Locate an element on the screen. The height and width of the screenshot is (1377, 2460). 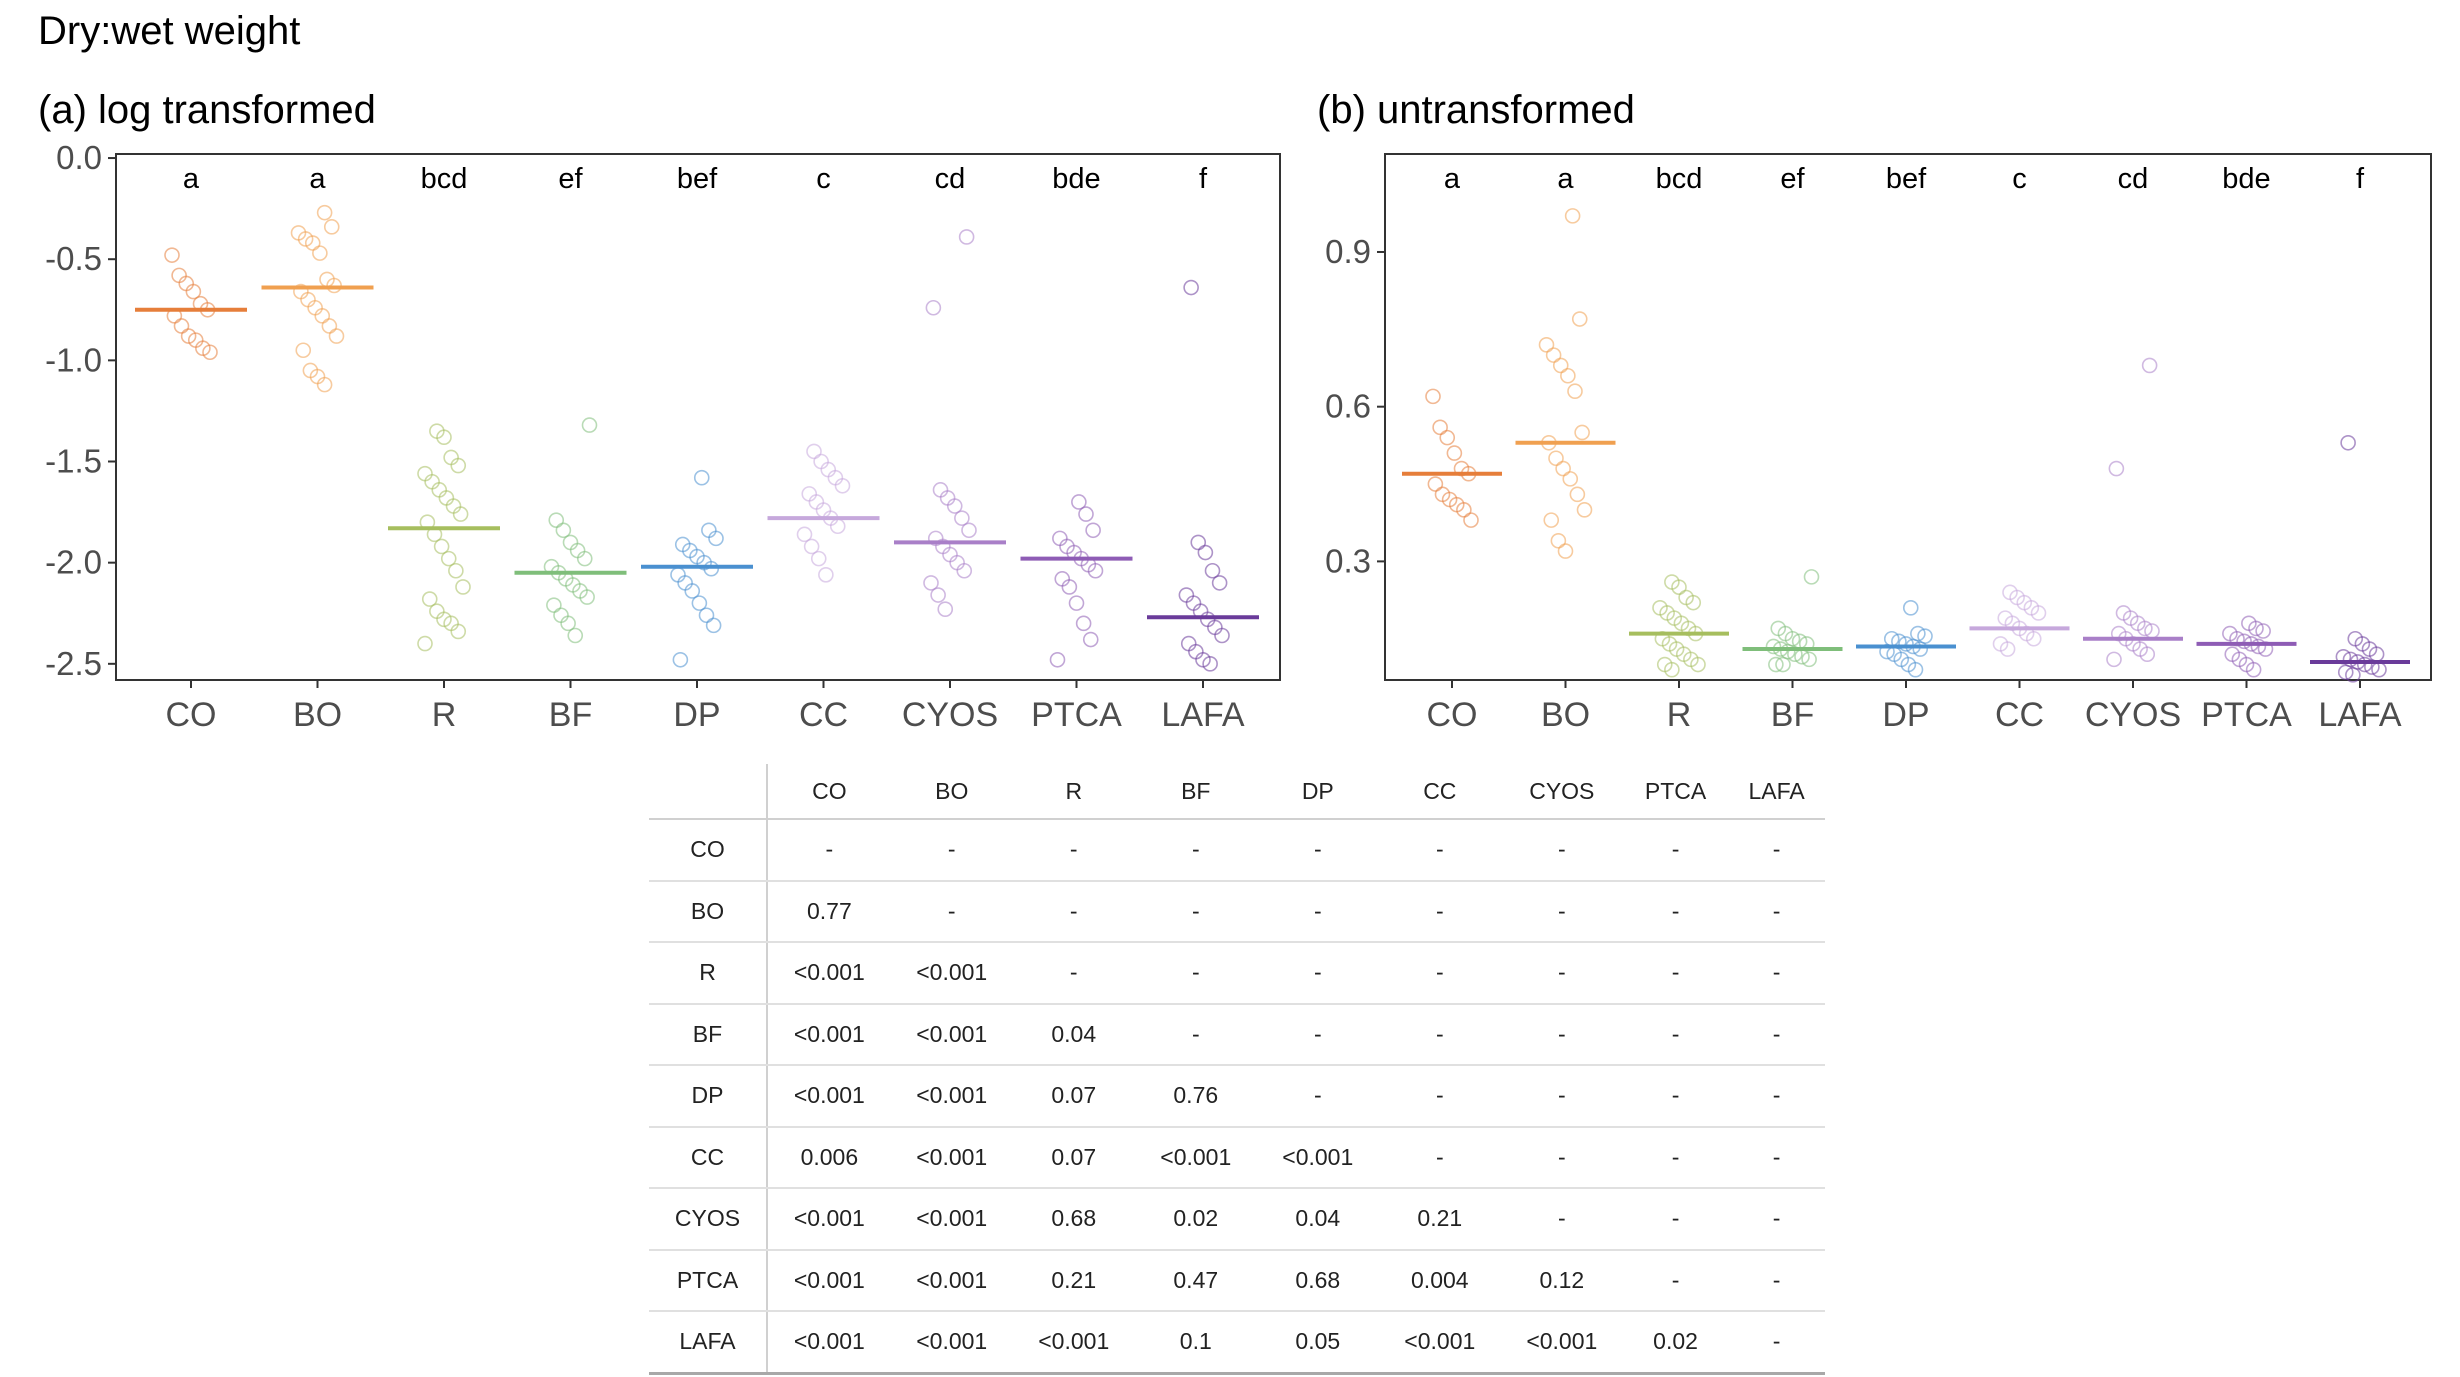
table-cell: 0.05 is located at coordinates (1317, 1343).